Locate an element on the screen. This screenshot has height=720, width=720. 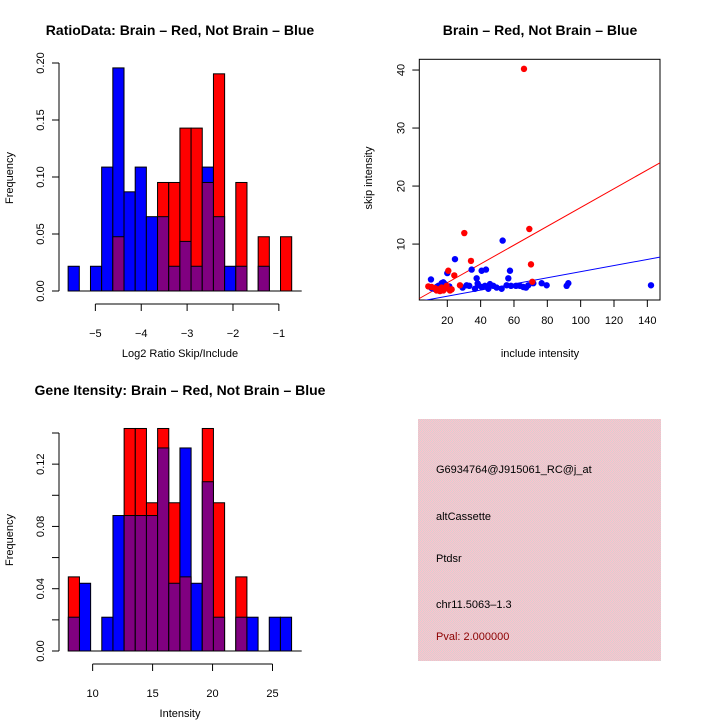
ratio-hist-ylabel: Frequency is located at coordinates (10, 178).